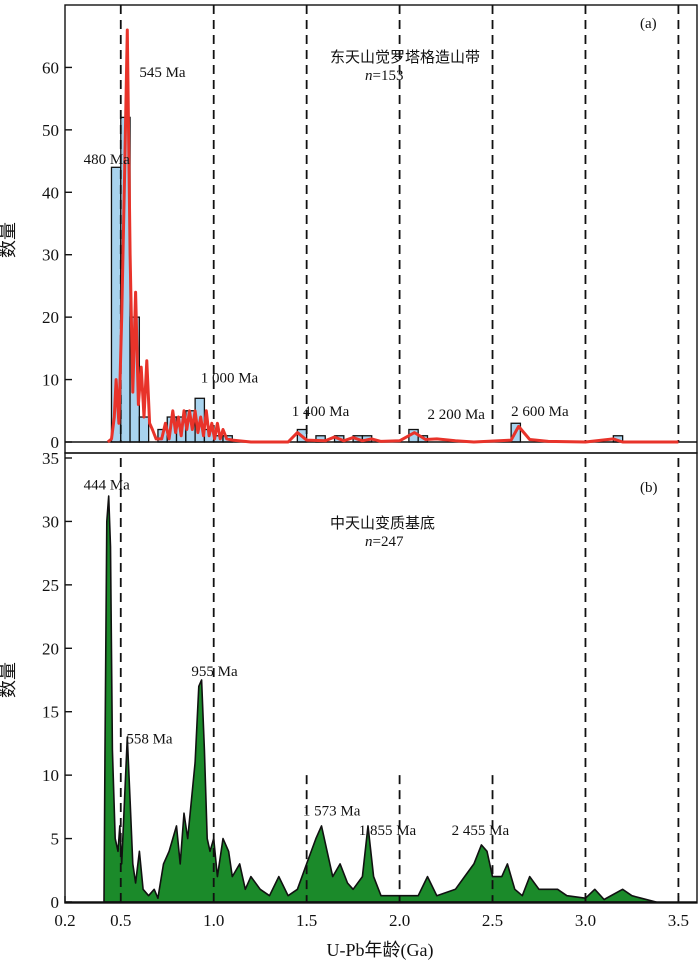  What do you see at coordinates (492, 920) in the screenshot?
I see `x-tick-label: 2.5` at bounding box center [492, 920].